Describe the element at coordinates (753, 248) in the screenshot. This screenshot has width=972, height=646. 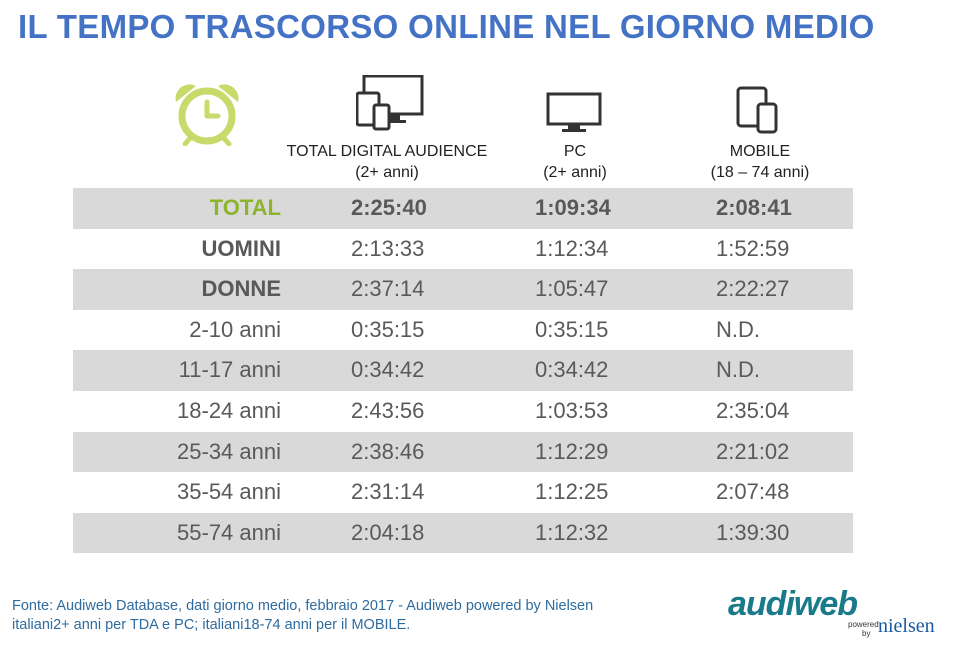
I see `mobile-value: 1:52:59` at that location.